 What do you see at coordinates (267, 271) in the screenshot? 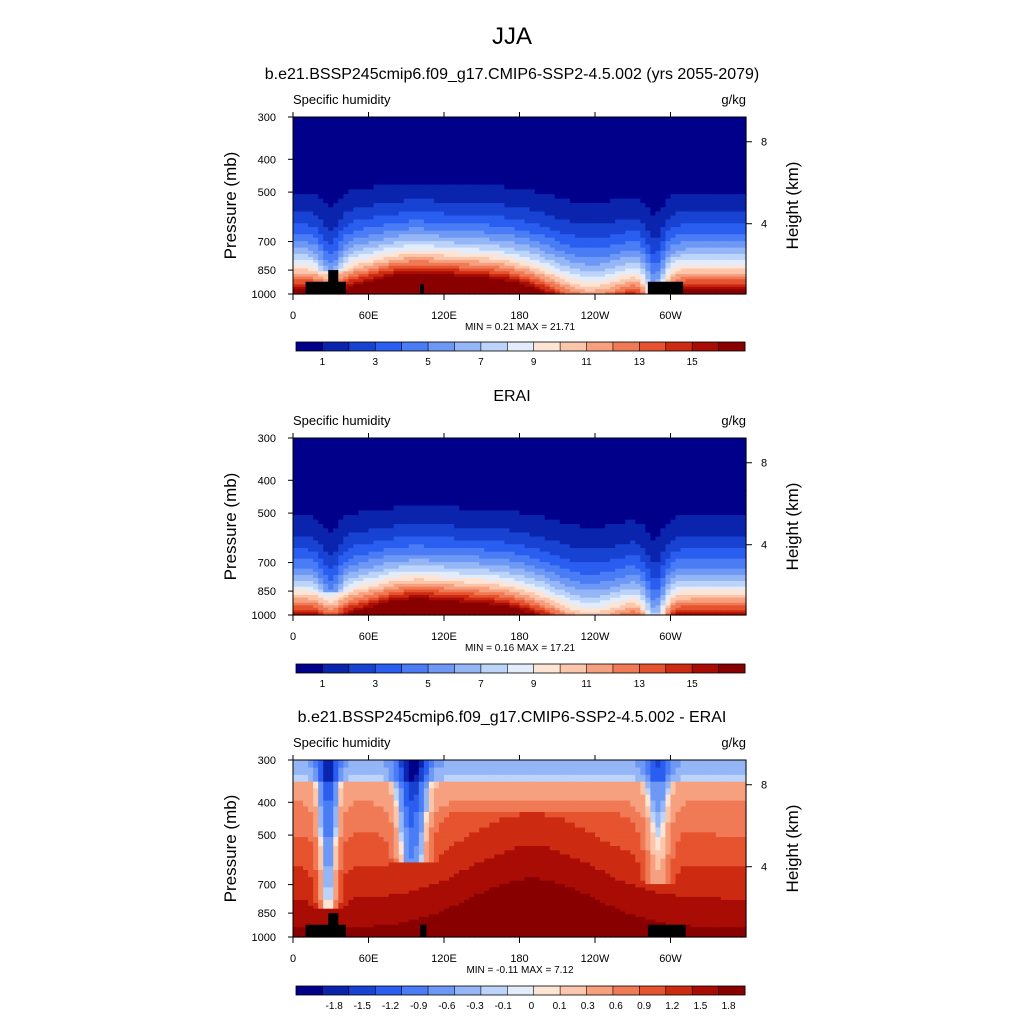
I see `y-tick-label: 850` at bounding box center [267, 271].